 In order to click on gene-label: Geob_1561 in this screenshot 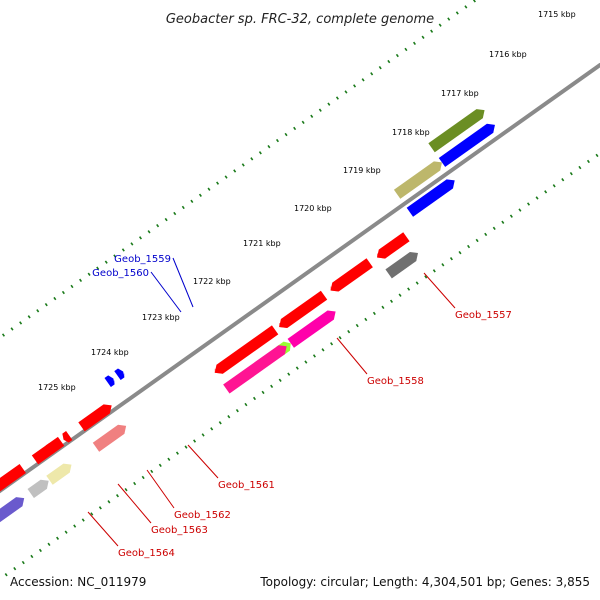, I will do `click(246, 485)`.